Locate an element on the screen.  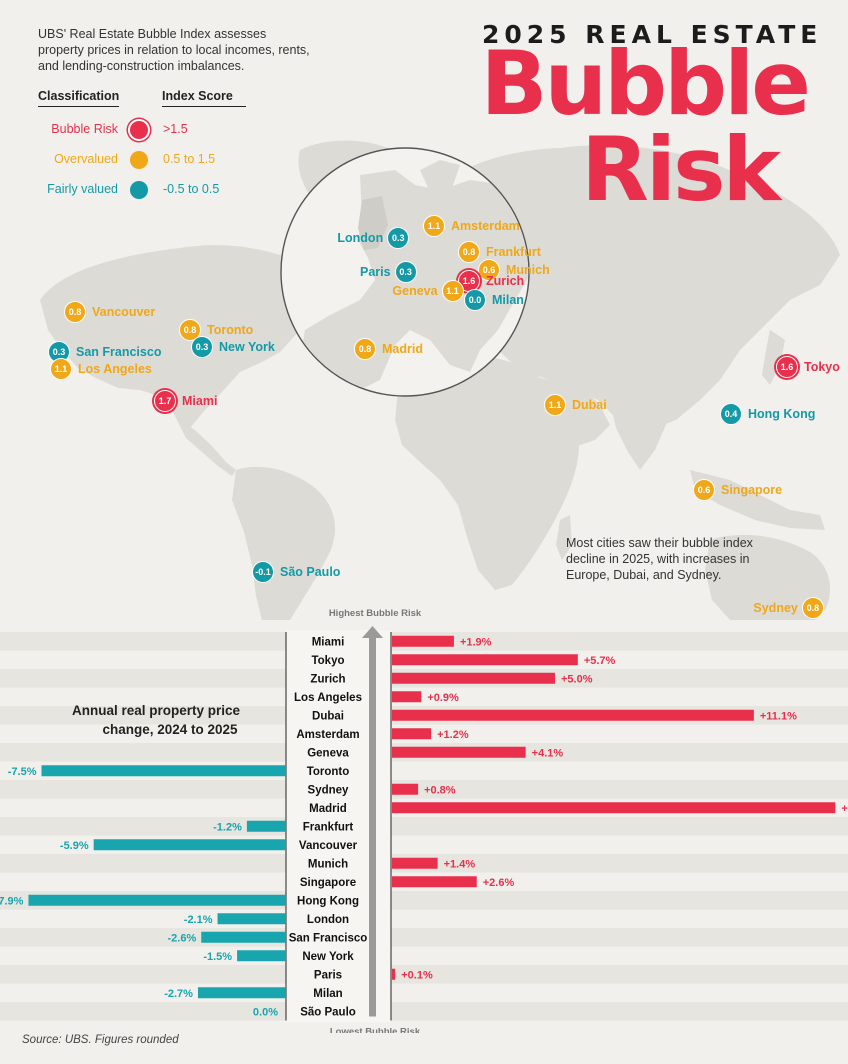
city-marker: 0.4 Hong Kong is located at coordinates (767, 414).